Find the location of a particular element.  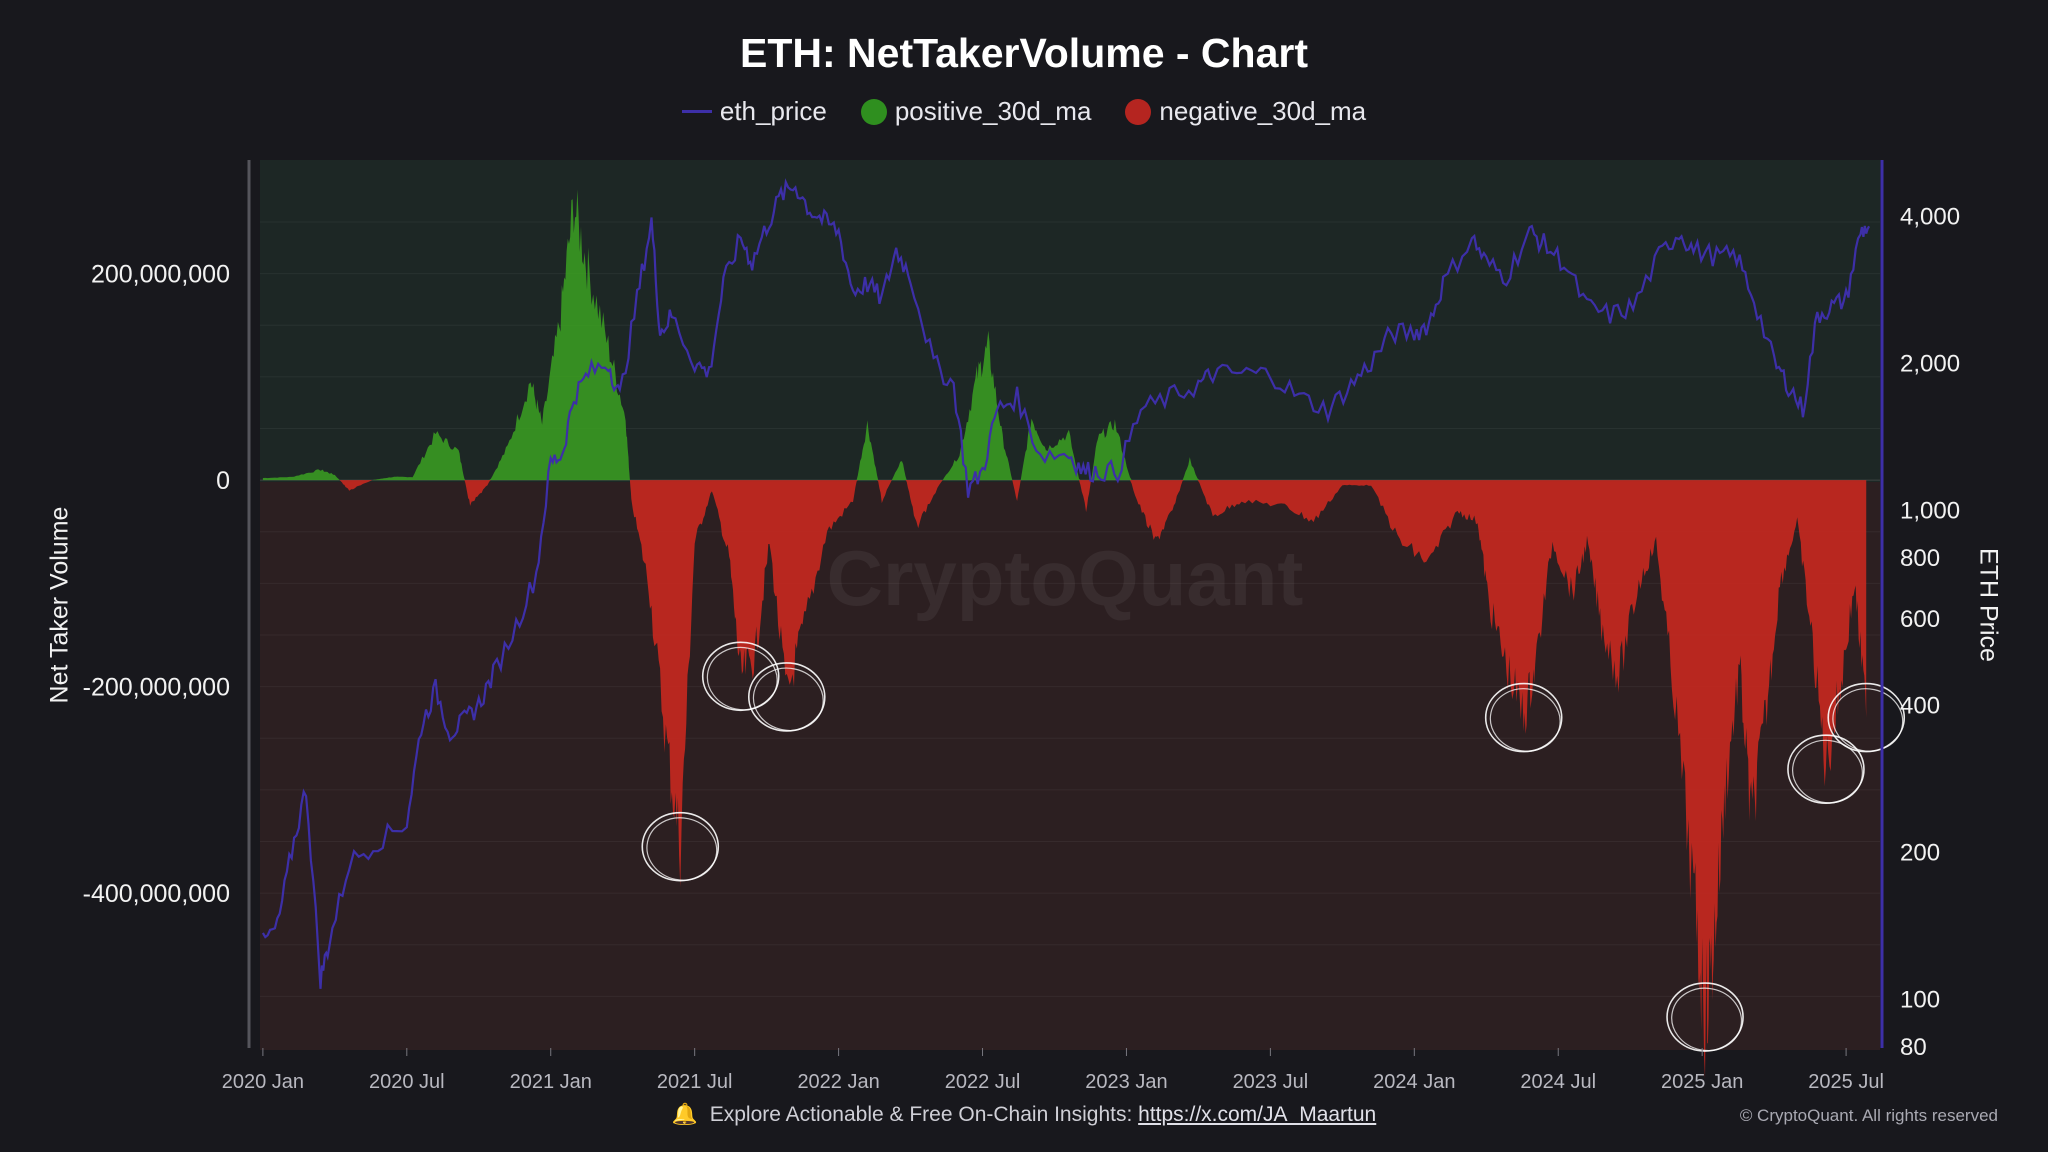

legend-item-eth-price: eth_price is located at coordinates (754, 111).